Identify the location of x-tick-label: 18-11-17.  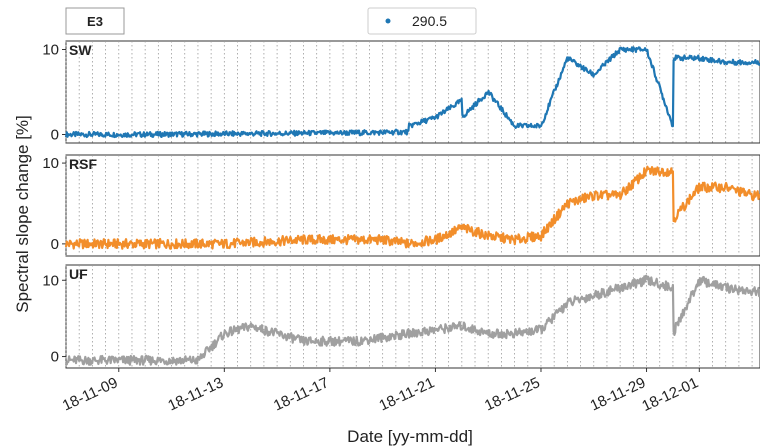
(301, 394).